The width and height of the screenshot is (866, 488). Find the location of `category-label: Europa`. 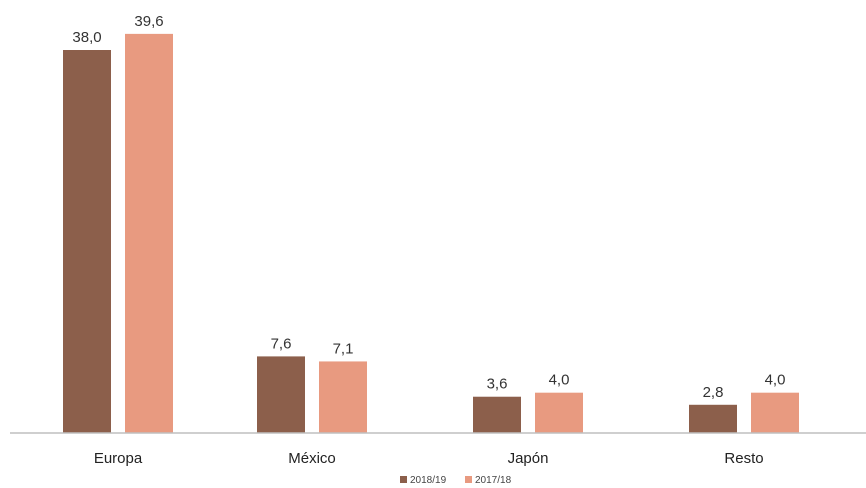

category-label: Europa is located at coordinates (118, 458).